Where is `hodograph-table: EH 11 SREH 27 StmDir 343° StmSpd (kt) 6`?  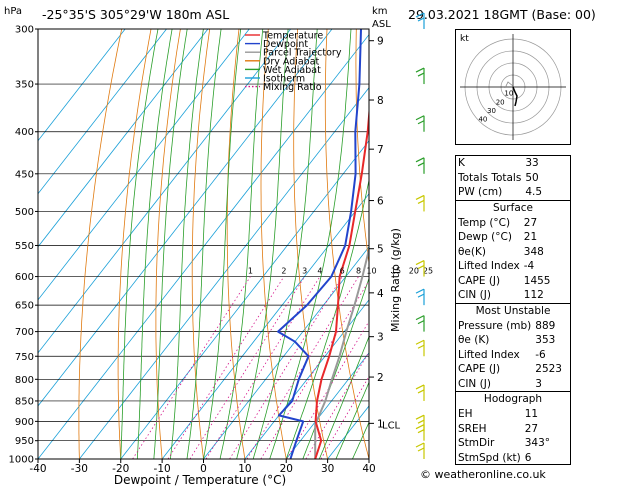 hodograph-table: EH 11 SREH 27 StmDir 343° StmSpd (kt) 6 is located at coordinates (513, 436).